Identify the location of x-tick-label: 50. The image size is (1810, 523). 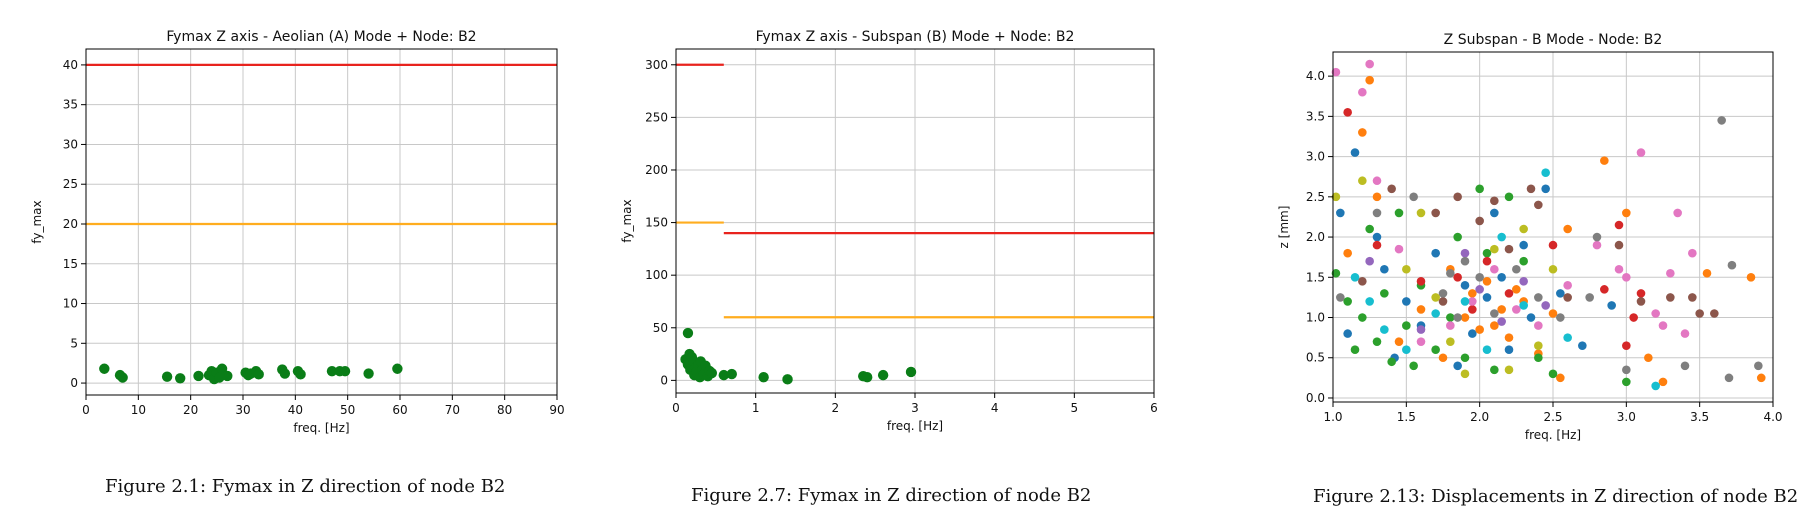
(347, 410).